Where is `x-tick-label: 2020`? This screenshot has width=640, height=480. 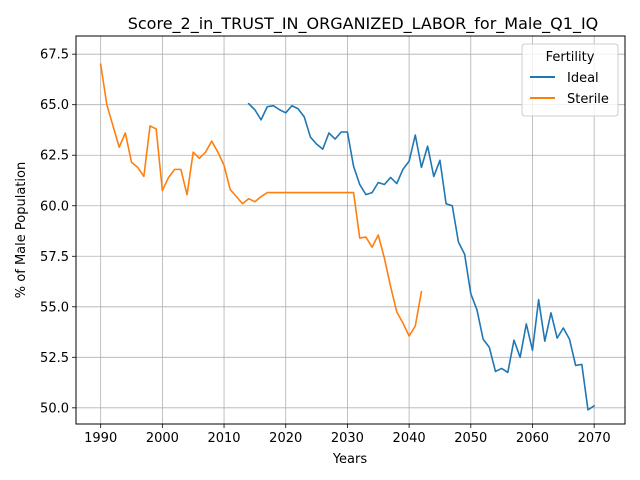 x-tick-label: 2020 is located at coordinates (285, 438).